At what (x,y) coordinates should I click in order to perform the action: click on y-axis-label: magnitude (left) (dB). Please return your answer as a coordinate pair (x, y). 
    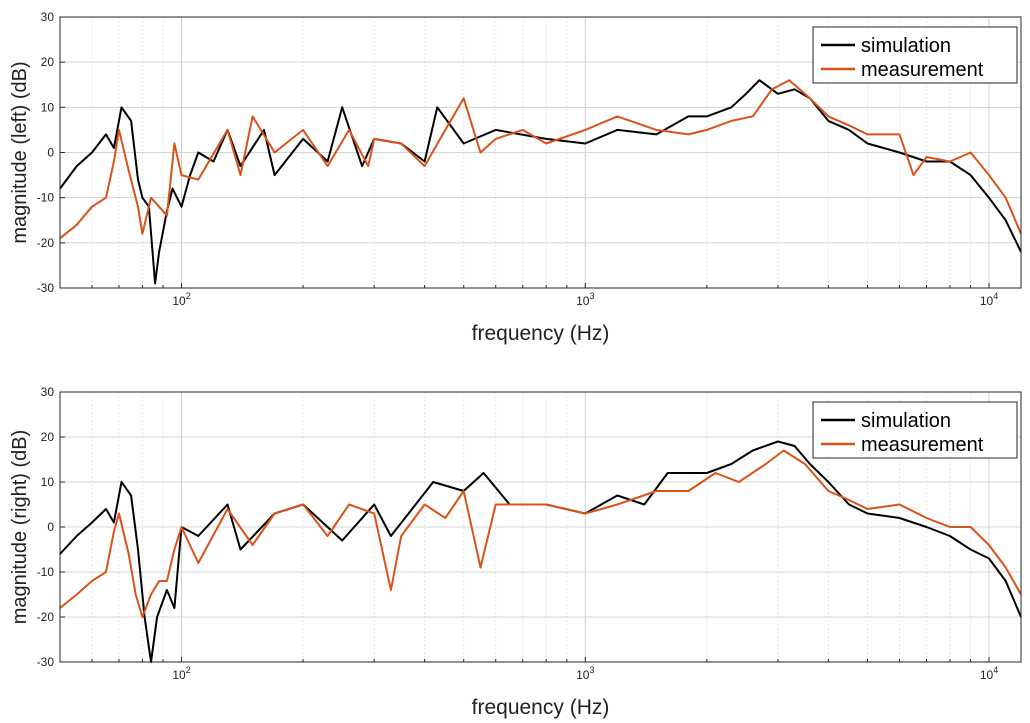
    Looking at the image, I should click on (20, 152).